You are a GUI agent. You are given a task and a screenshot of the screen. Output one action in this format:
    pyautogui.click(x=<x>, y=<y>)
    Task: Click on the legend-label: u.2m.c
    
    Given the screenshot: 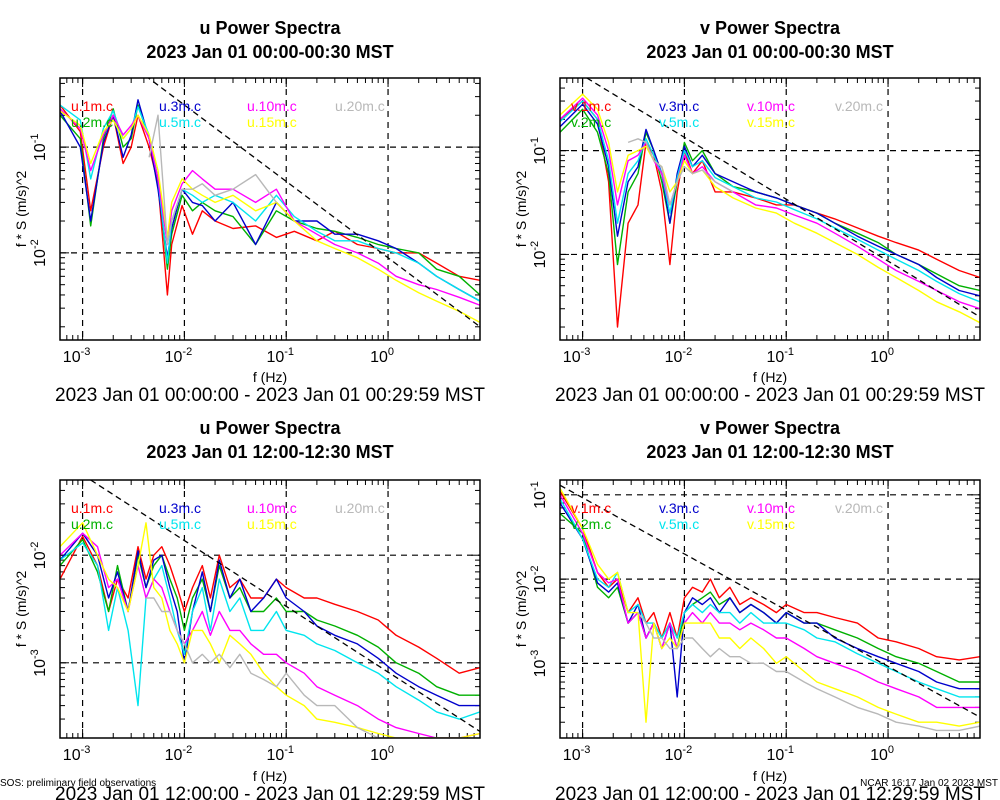 What is the action you would take?
    pyautogui.click(x=92, y=122)
    